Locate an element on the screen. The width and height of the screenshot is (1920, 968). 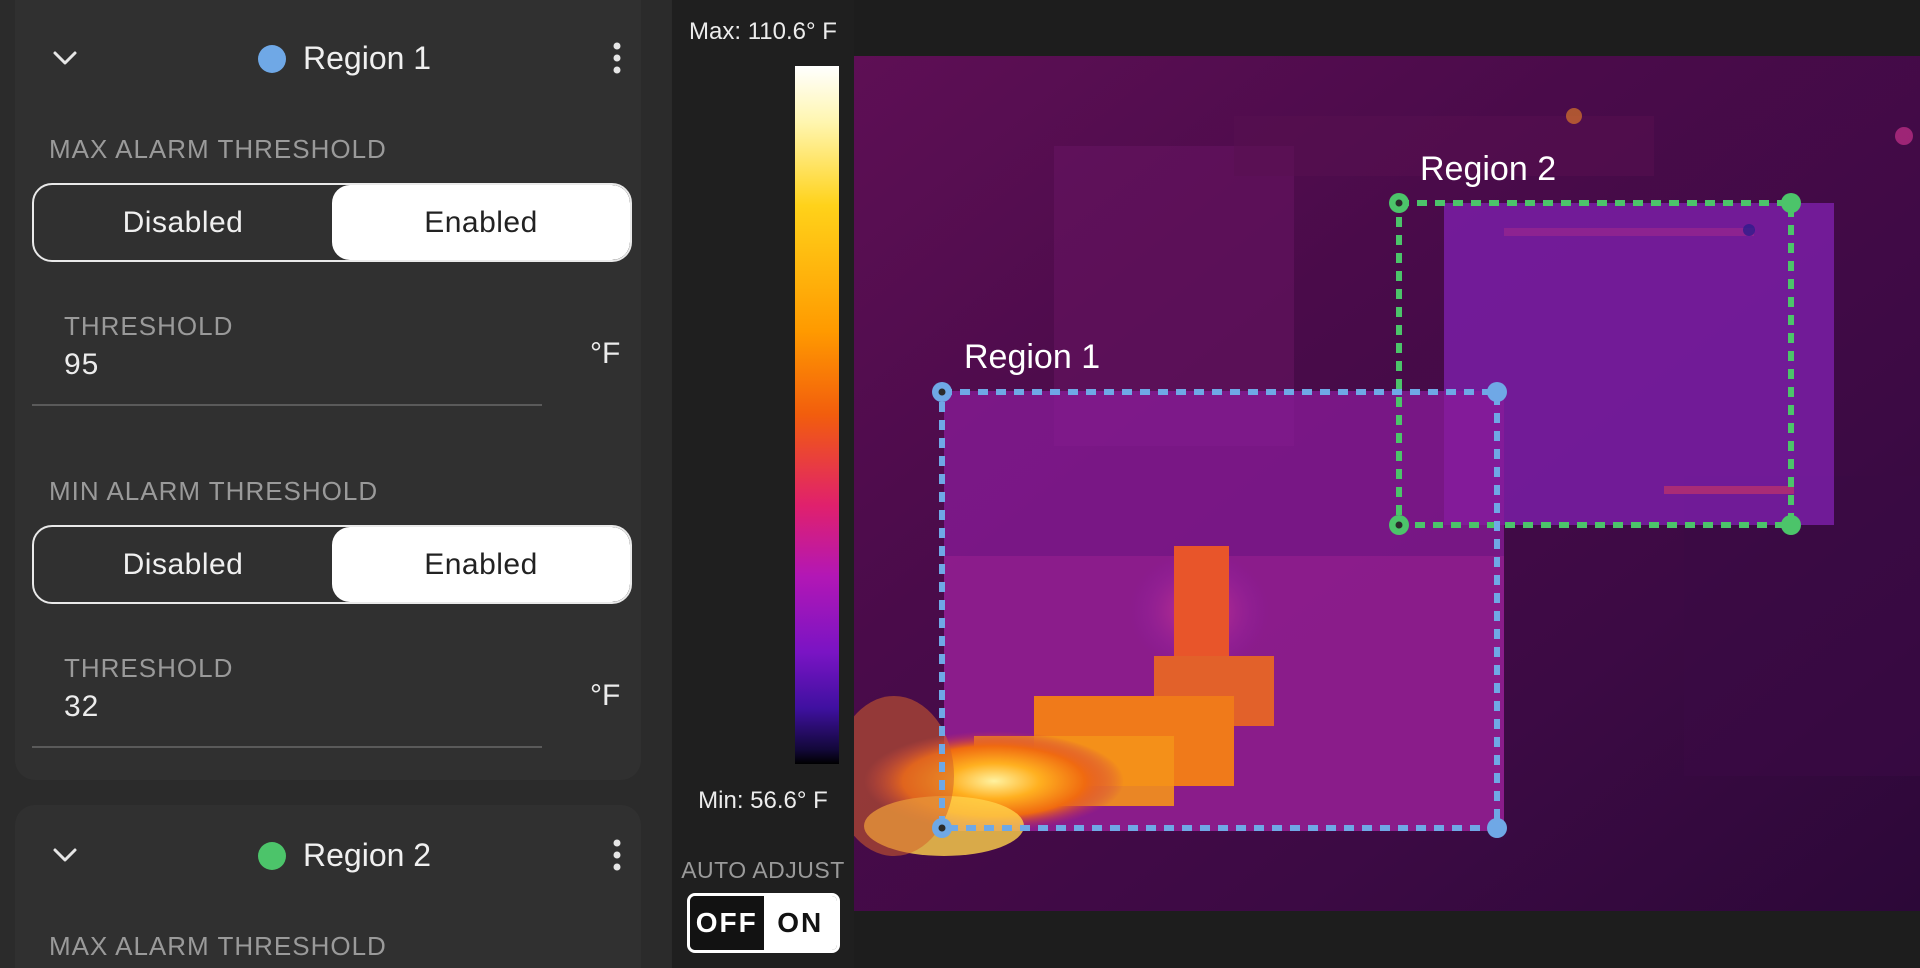
max-alarm-toggle: Disabled Enabled is located at coordinates (332, 222).